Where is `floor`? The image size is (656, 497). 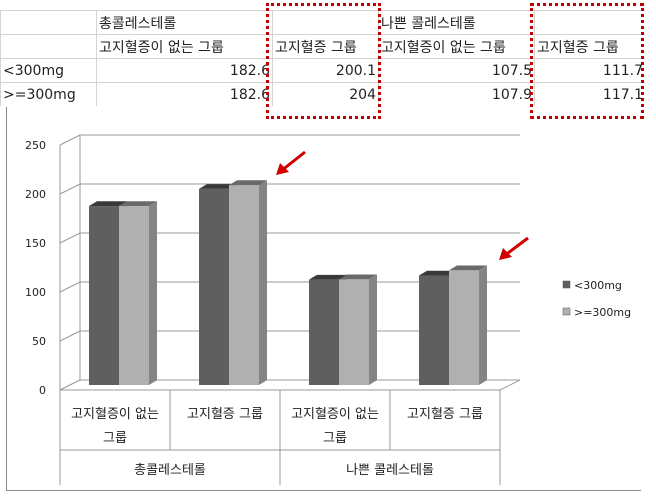 floor is located at coordinates (290, 385).